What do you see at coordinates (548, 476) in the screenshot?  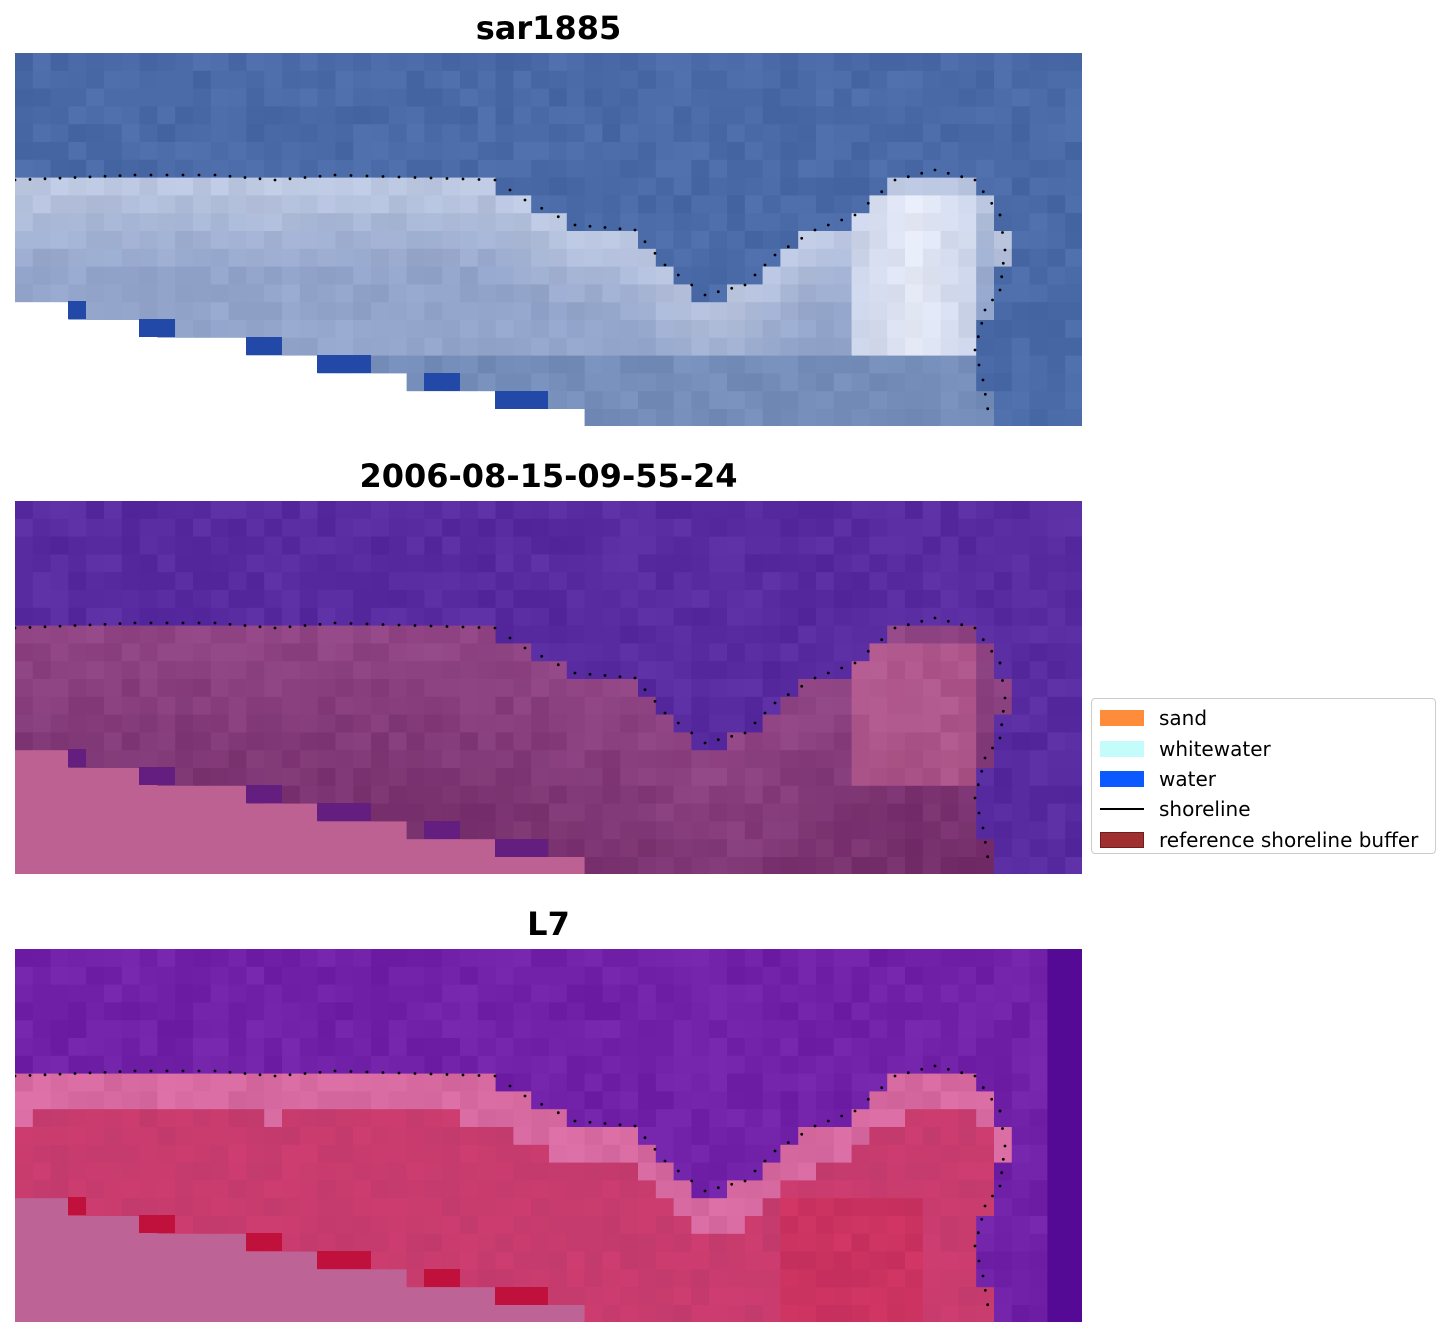 I see `panel-title-classified-date: 2006-08-15-09-55-24` at bounding box center [548, 476].